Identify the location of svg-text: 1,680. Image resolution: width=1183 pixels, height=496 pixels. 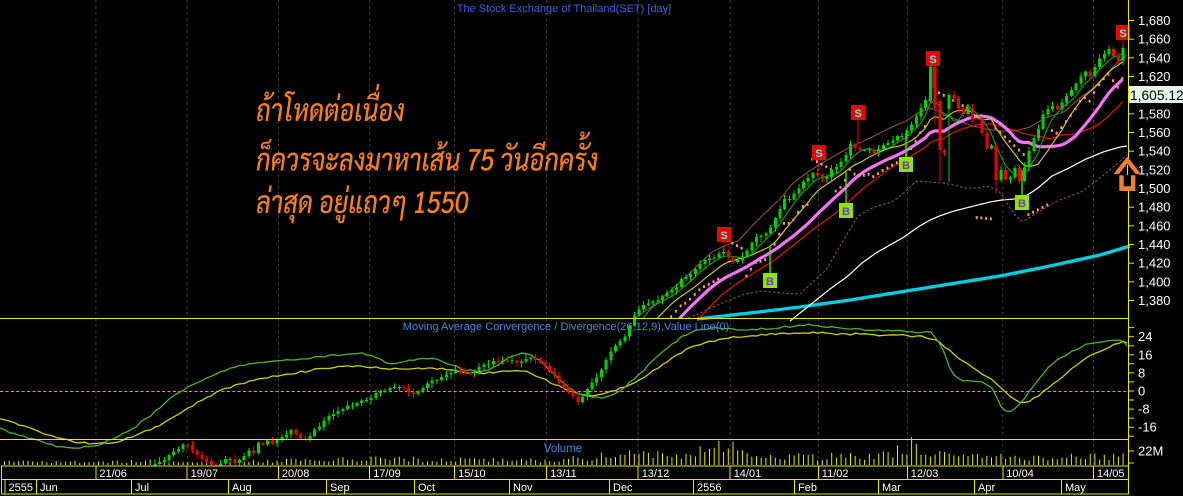
(1154, 20).